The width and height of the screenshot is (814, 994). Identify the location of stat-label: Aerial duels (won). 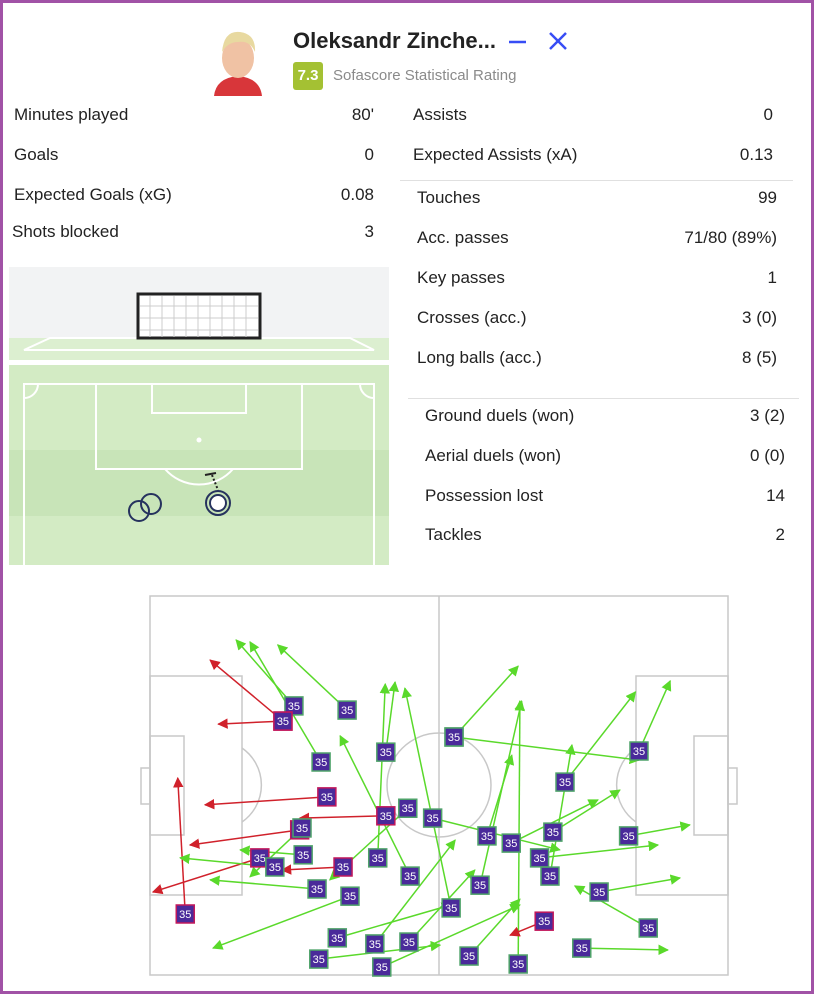
(493, 455).